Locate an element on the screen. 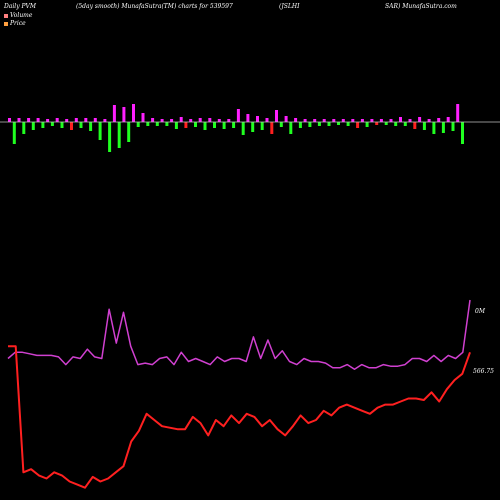  legend-item-volume: Volume is located at coordinates (18, 16).